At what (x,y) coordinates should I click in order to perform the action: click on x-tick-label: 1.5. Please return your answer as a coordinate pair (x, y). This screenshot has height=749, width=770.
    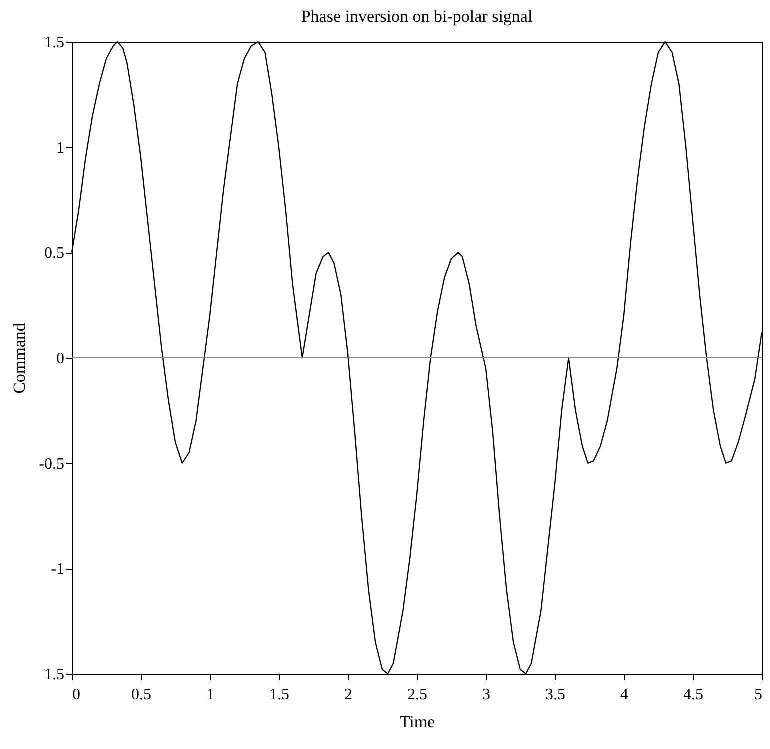
    Looking at the image, I should click on (280, 695).